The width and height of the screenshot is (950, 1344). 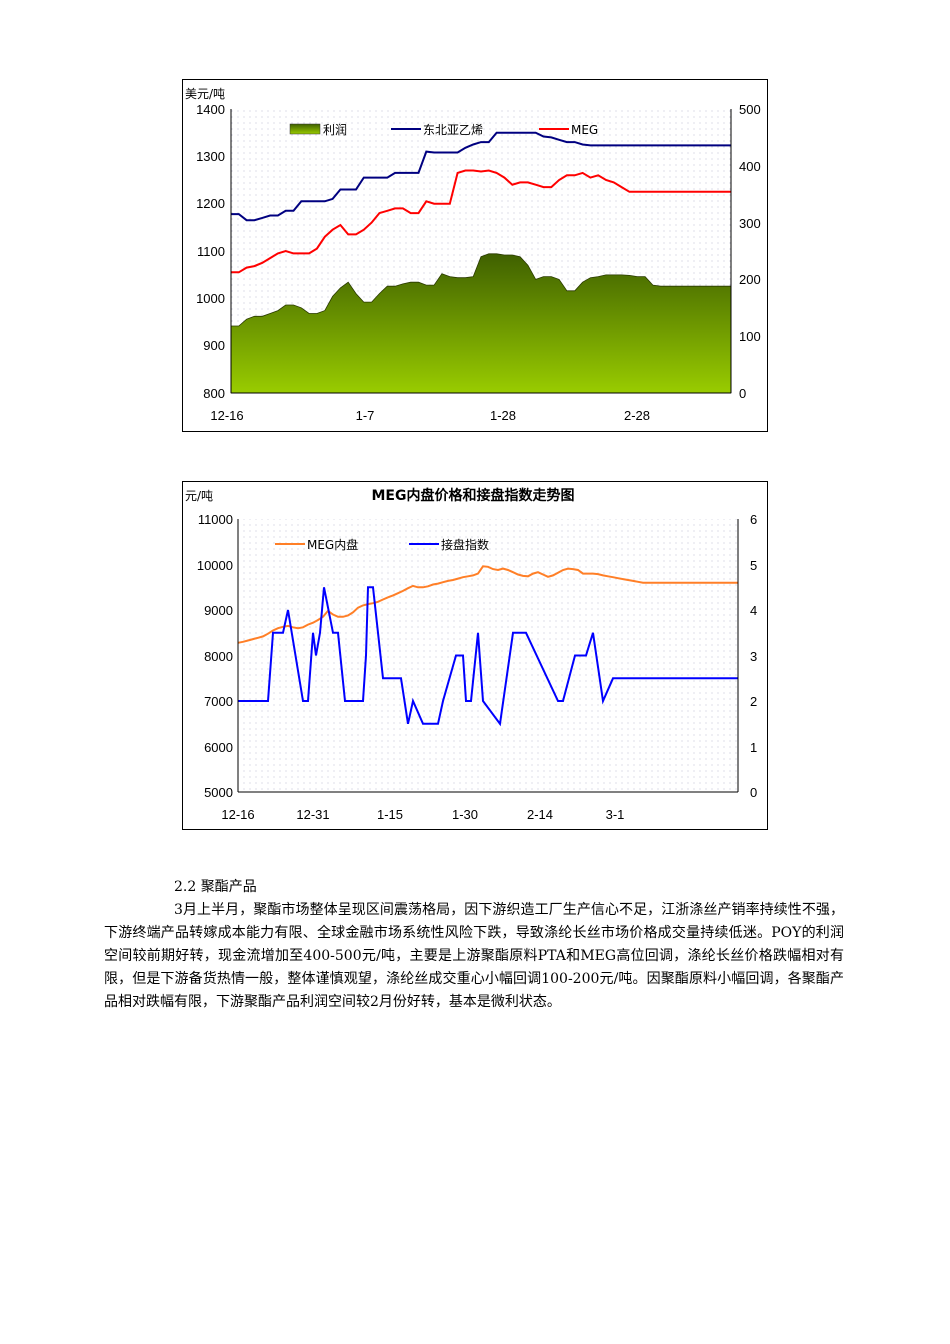 I want to click on chart1-unit-label: 美元/吨, so click(x=205, y=94).